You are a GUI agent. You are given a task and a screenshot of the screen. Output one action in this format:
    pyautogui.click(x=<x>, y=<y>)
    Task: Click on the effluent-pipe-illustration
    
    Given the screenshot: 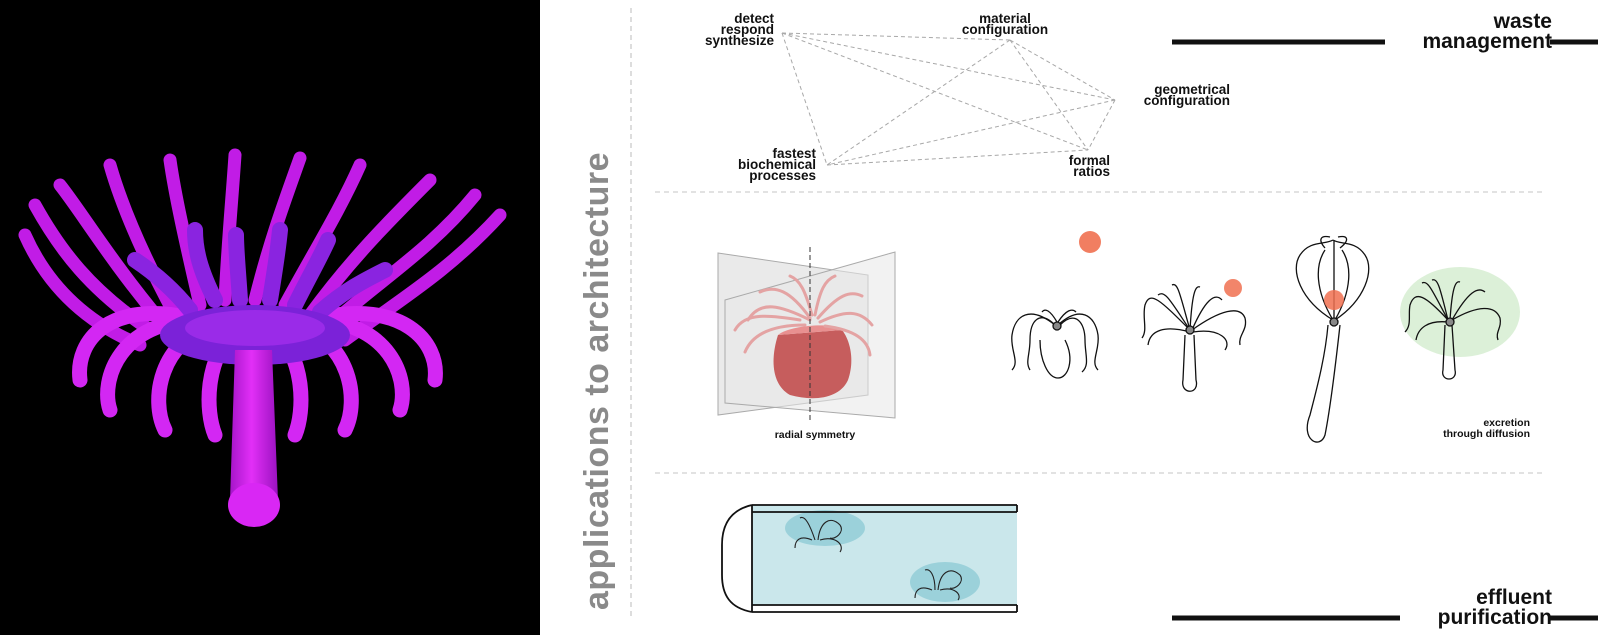 What is the action you would take?
    pyautogui.click(x=869, y=558)
    